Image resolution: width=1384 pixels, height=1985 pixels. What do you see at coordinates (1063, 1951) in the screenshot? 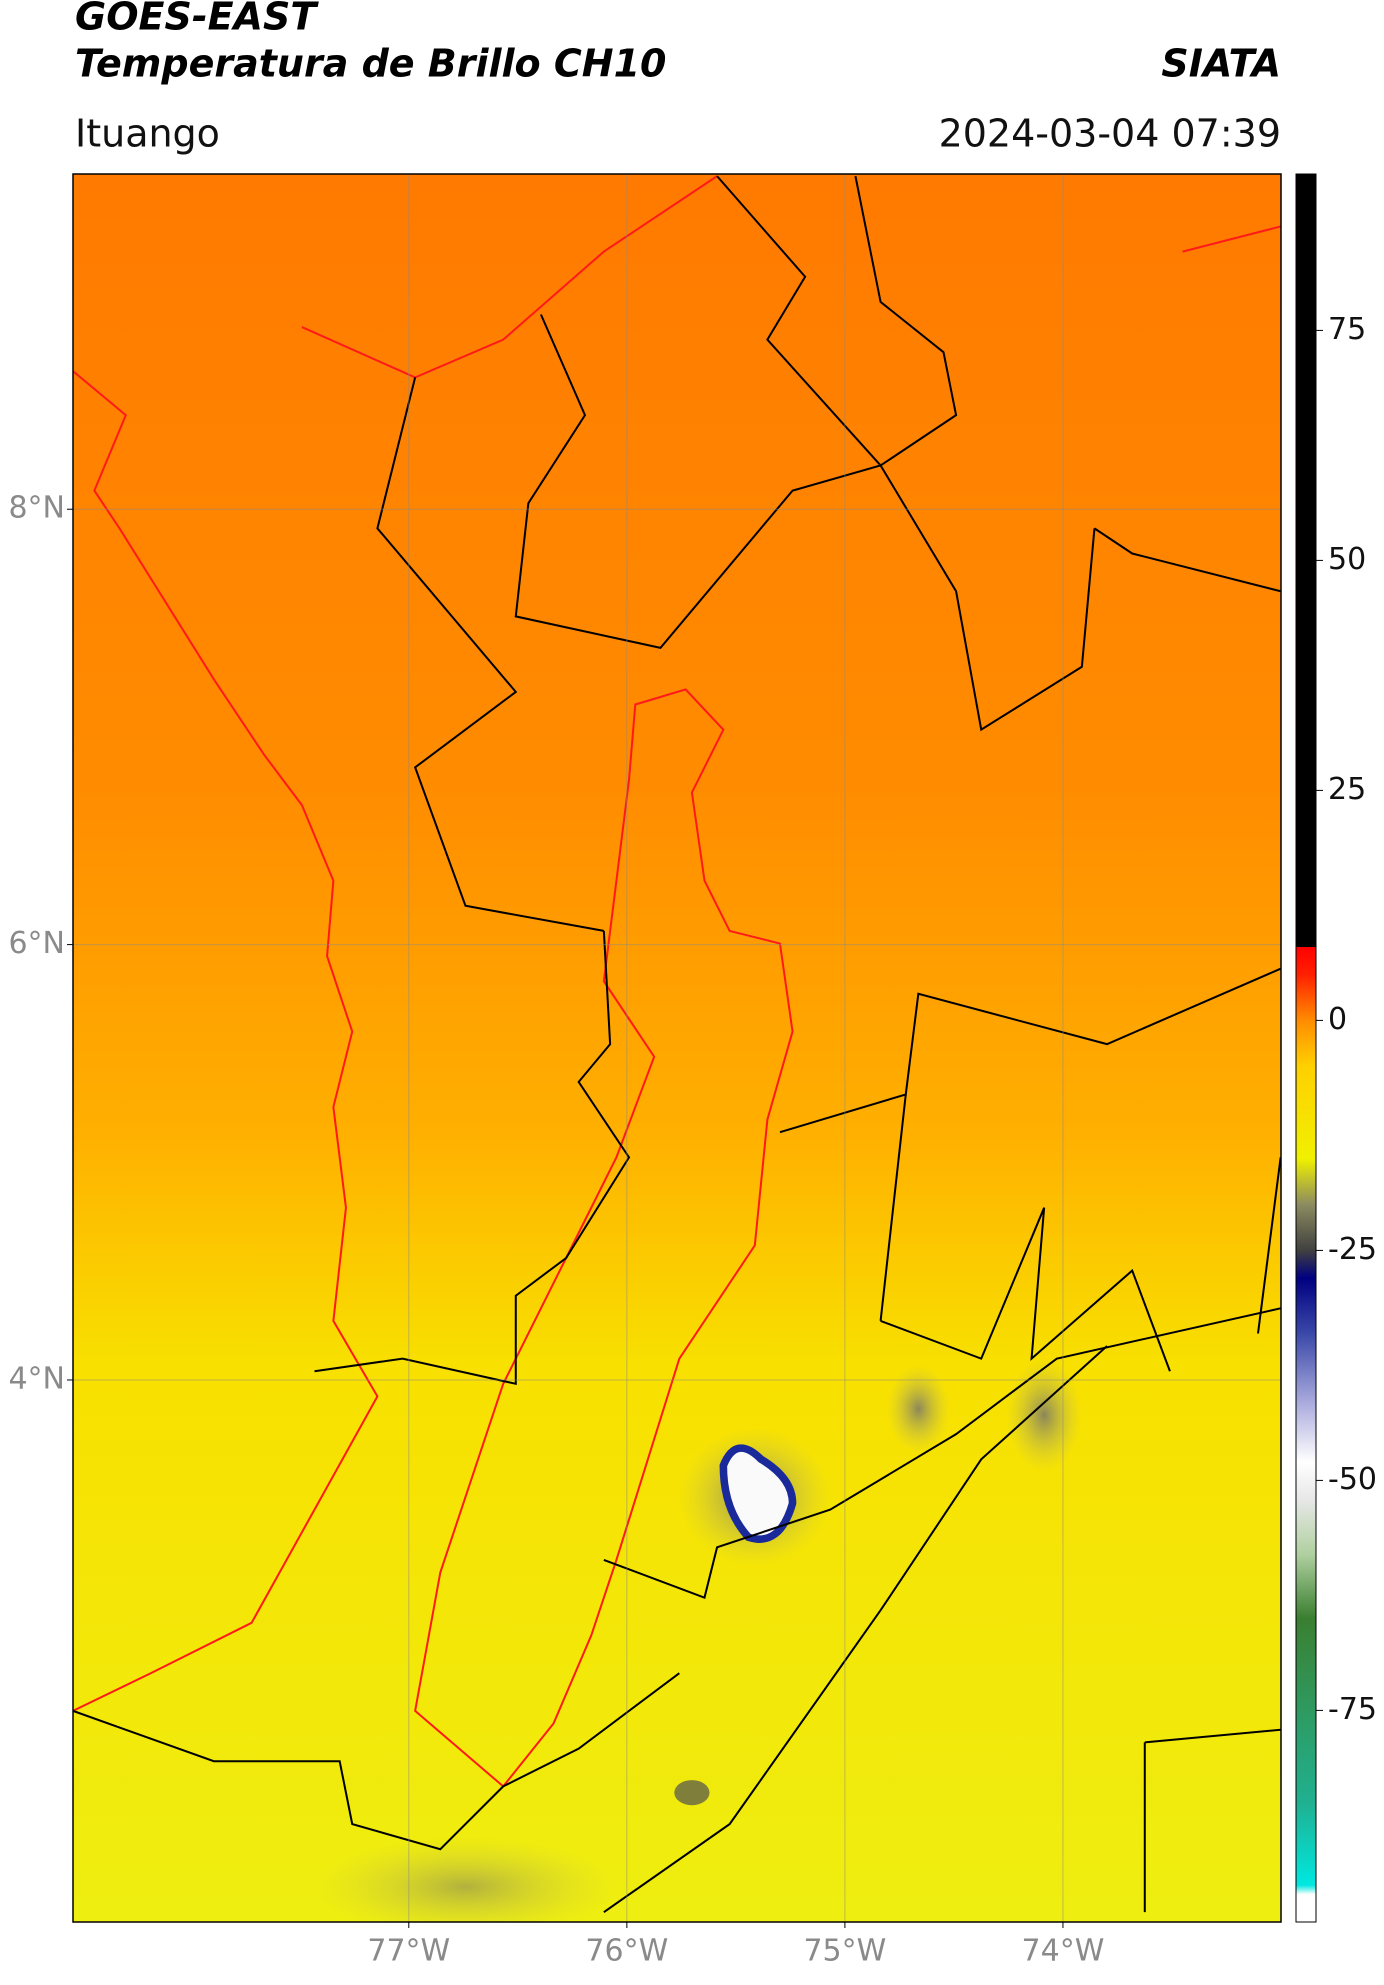
I see `lon-label: 74°W` at bounding box center [1063, 1951].